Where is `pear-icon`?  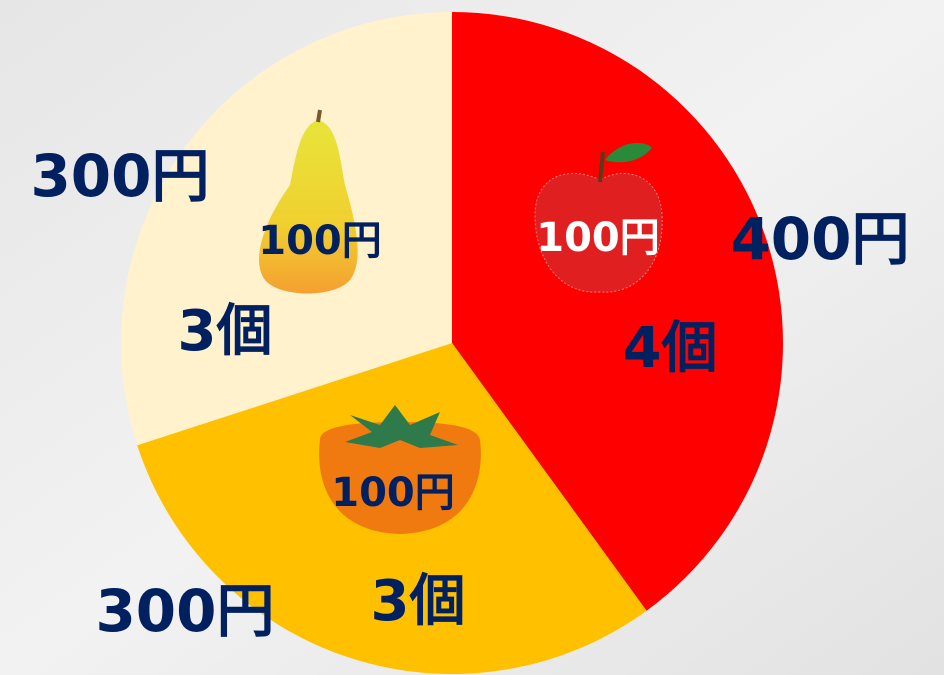 pear-icon is located at coordinates (308, 201).